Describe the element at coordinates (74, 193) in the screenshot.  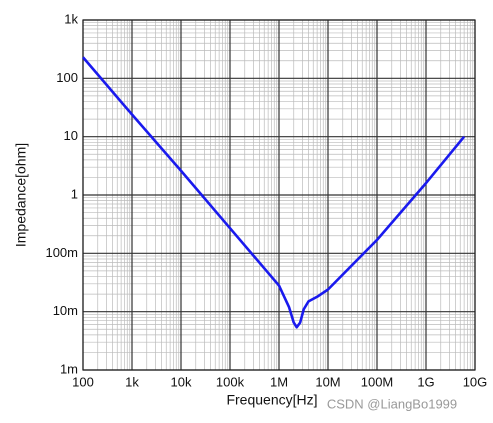
I see `y-tick-label: 1` at that location.